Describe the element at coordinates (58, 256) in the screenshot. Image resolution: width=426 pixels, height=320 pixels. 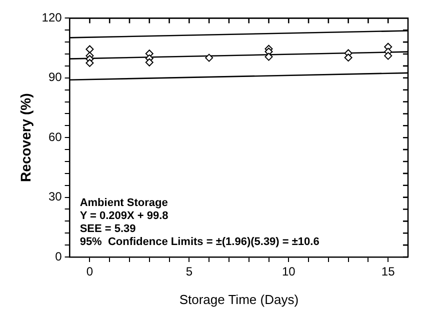
I see `y-tick-label: 0` at that location.